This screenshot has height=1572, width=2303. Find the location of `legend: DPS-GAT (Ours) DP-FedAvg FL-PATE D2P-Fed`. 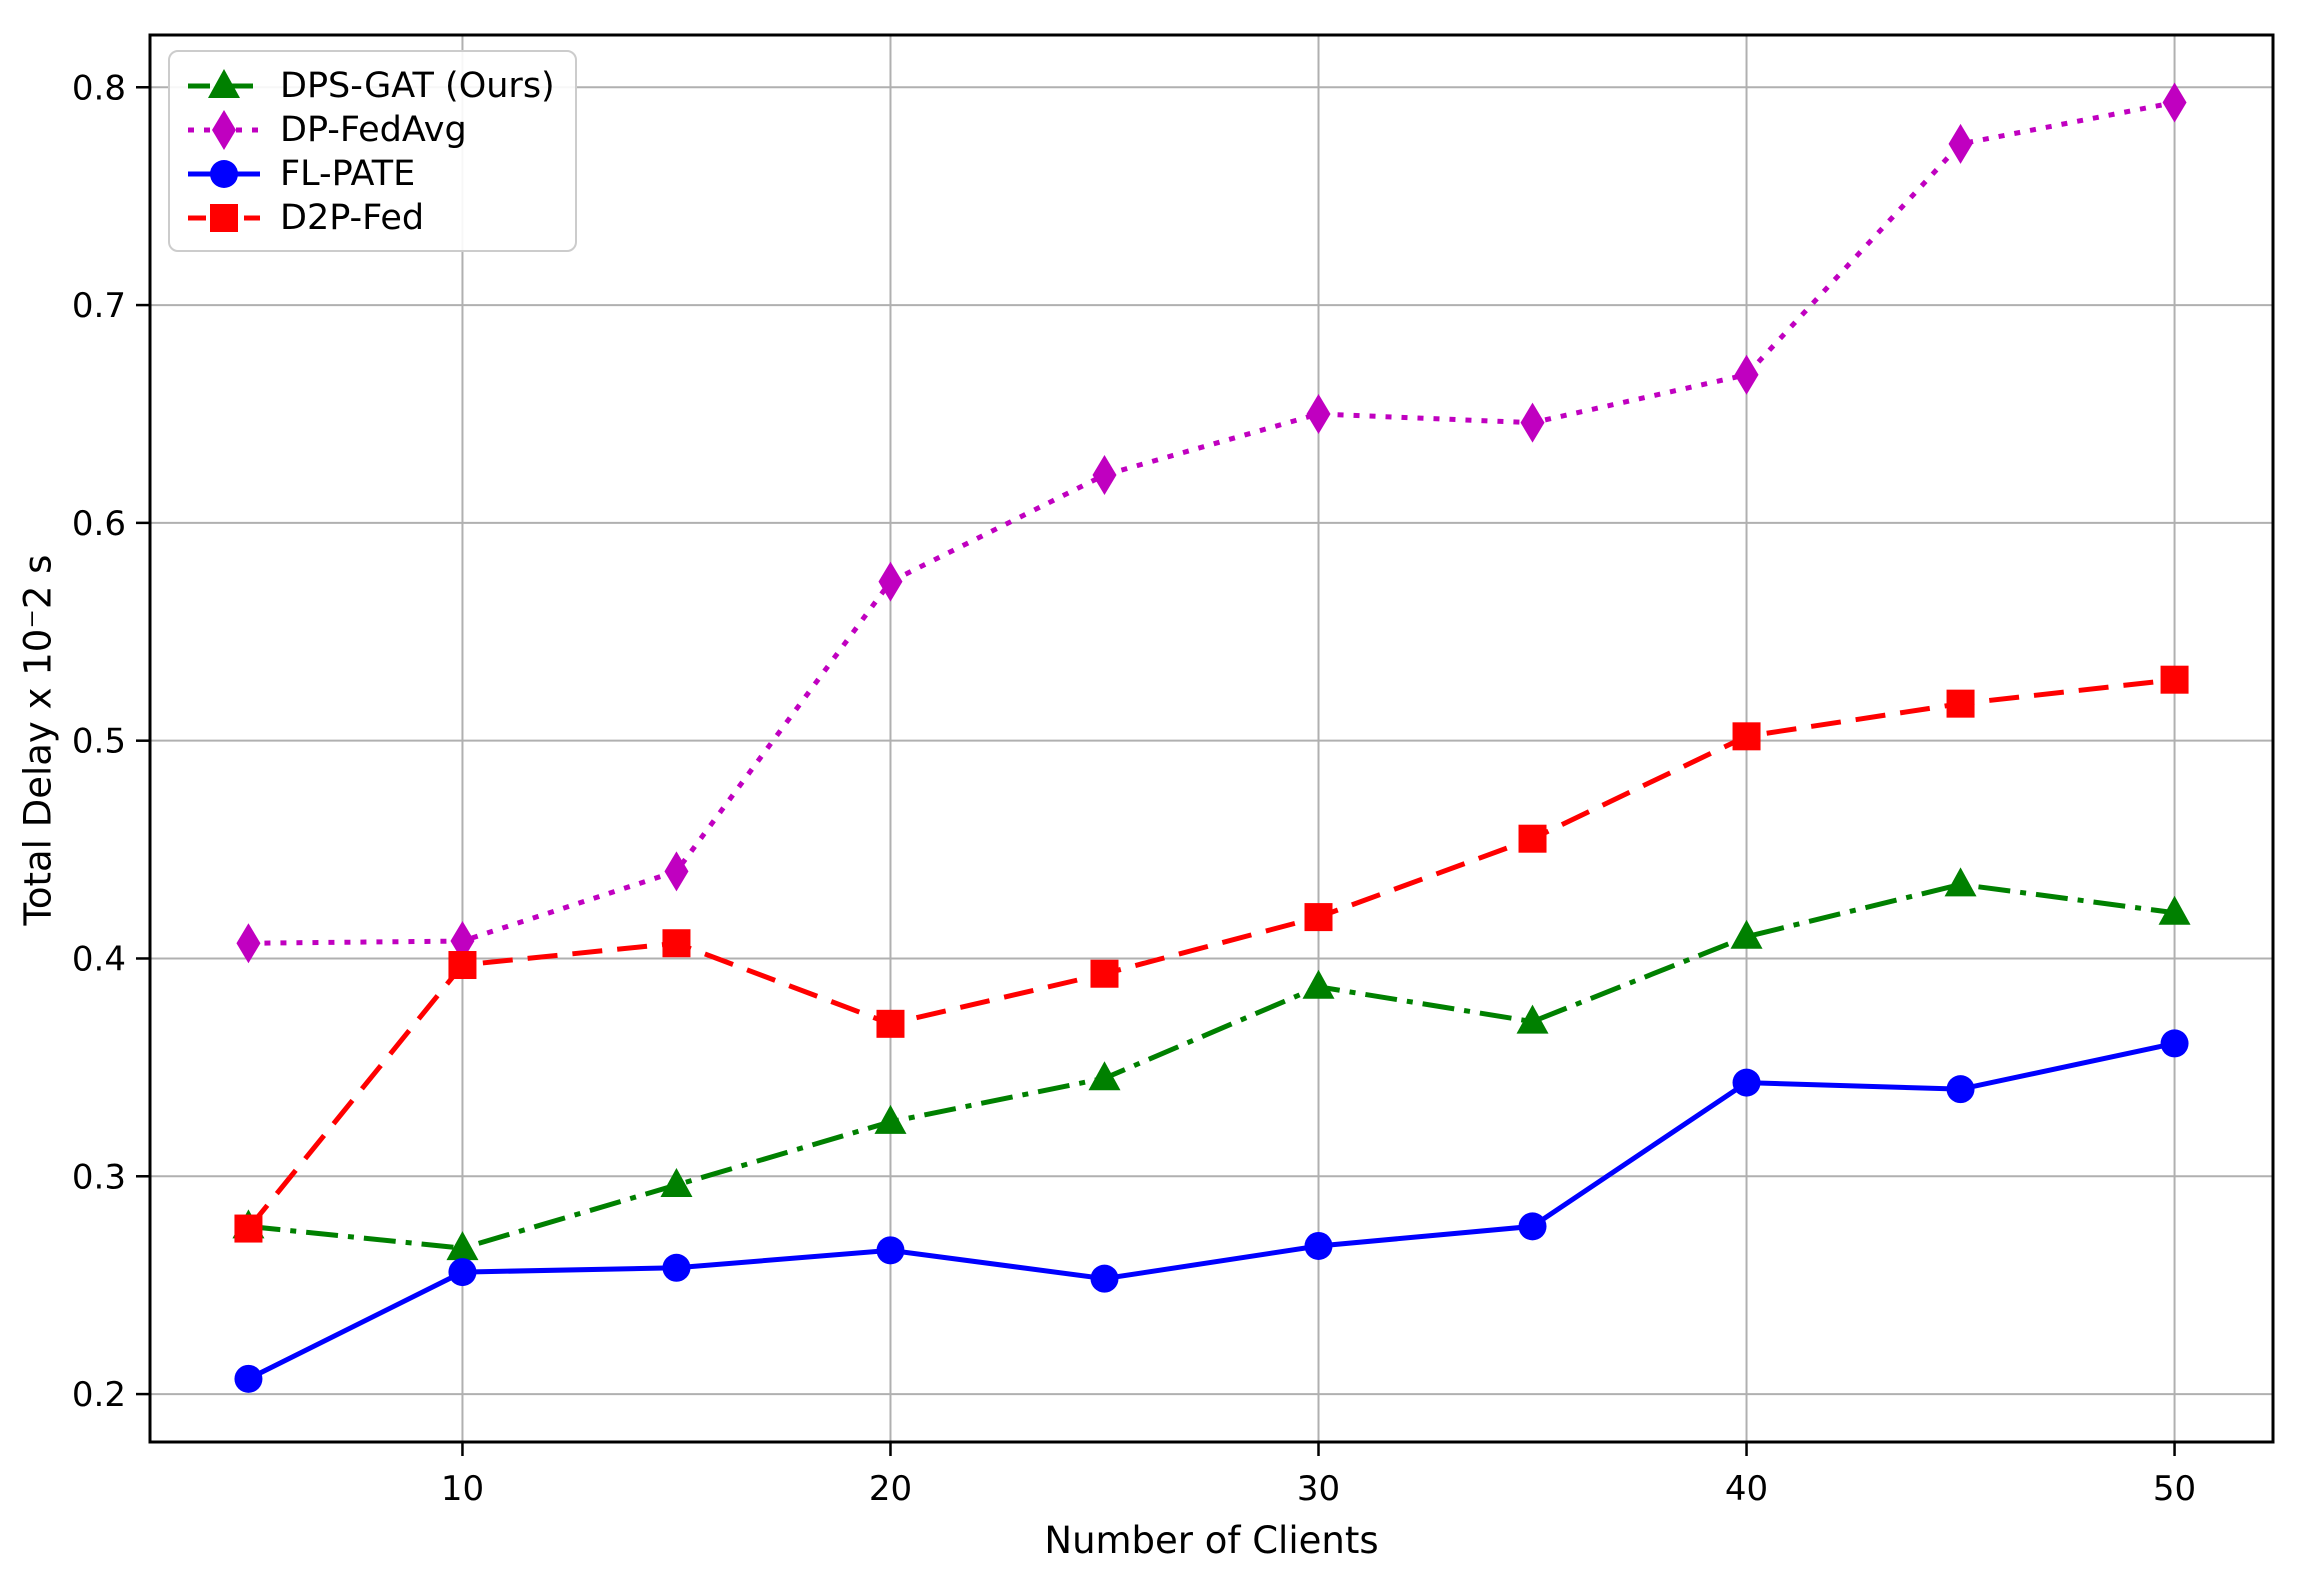

legend: DPS-GAT (Ours) DP-FedAvg FL-PATE D2P-Fed is located at coordinates (372, 151).